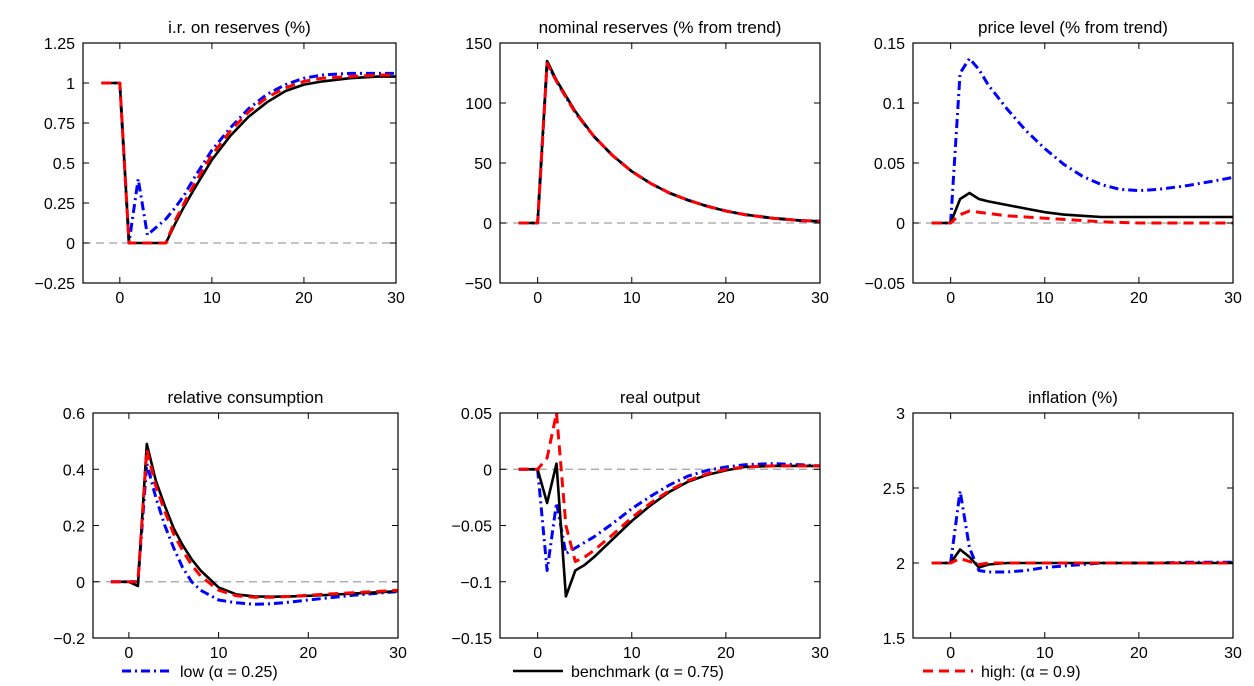  What do you see at coordinates (472, 639) in the screenshot?
I see `y-tick-label: −0.15` at bounding box center [472, 639].